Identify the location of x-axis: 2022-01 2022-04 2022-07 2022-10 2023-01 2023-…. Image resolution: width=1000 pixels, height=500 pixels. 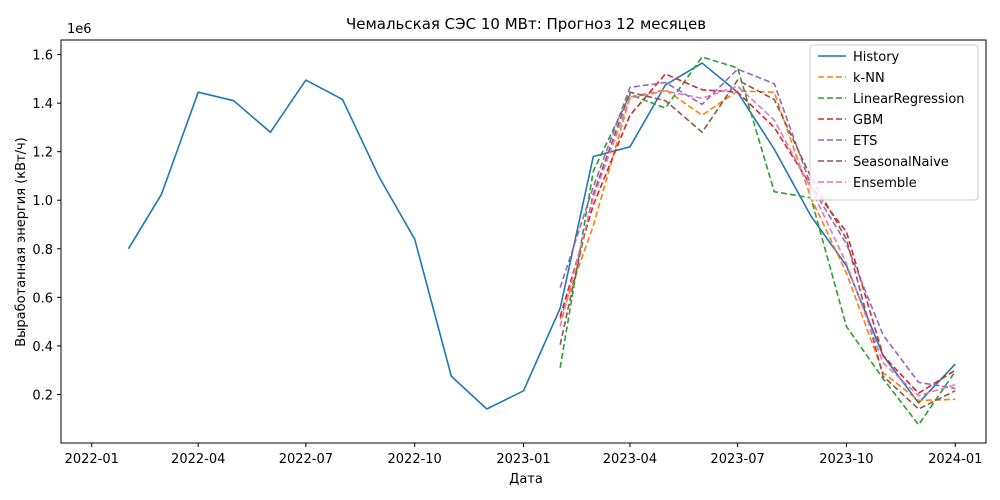
(523, 455).